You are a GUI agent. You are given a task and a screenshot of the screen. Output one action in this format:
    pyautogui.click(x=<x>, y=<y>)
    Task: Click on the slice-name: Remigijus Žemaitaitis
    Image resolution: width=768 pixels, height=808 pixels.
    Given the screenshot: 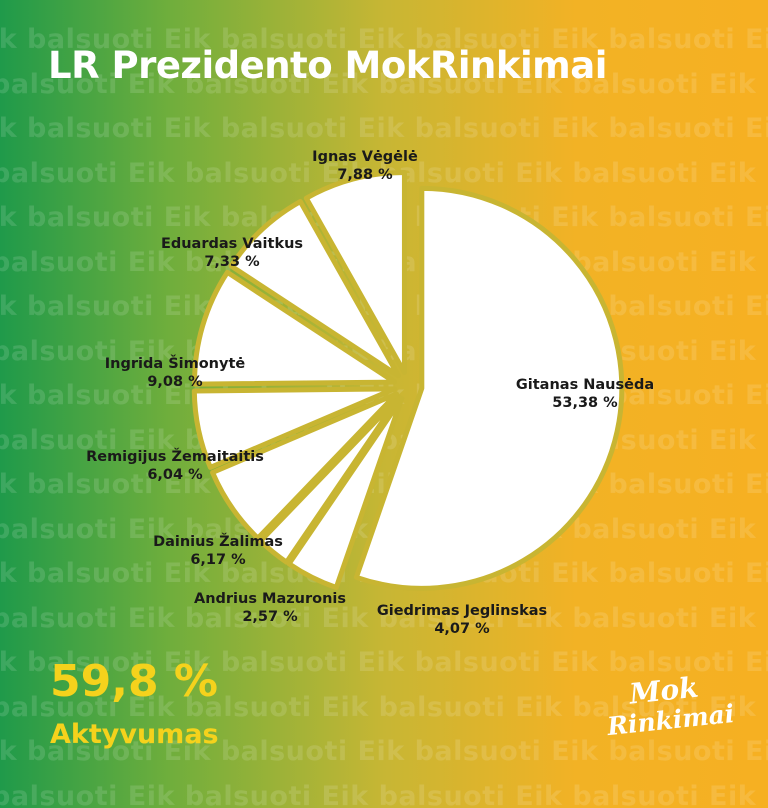 What is the action you would take?
    pyautogui.click(x=175, y=457)
    